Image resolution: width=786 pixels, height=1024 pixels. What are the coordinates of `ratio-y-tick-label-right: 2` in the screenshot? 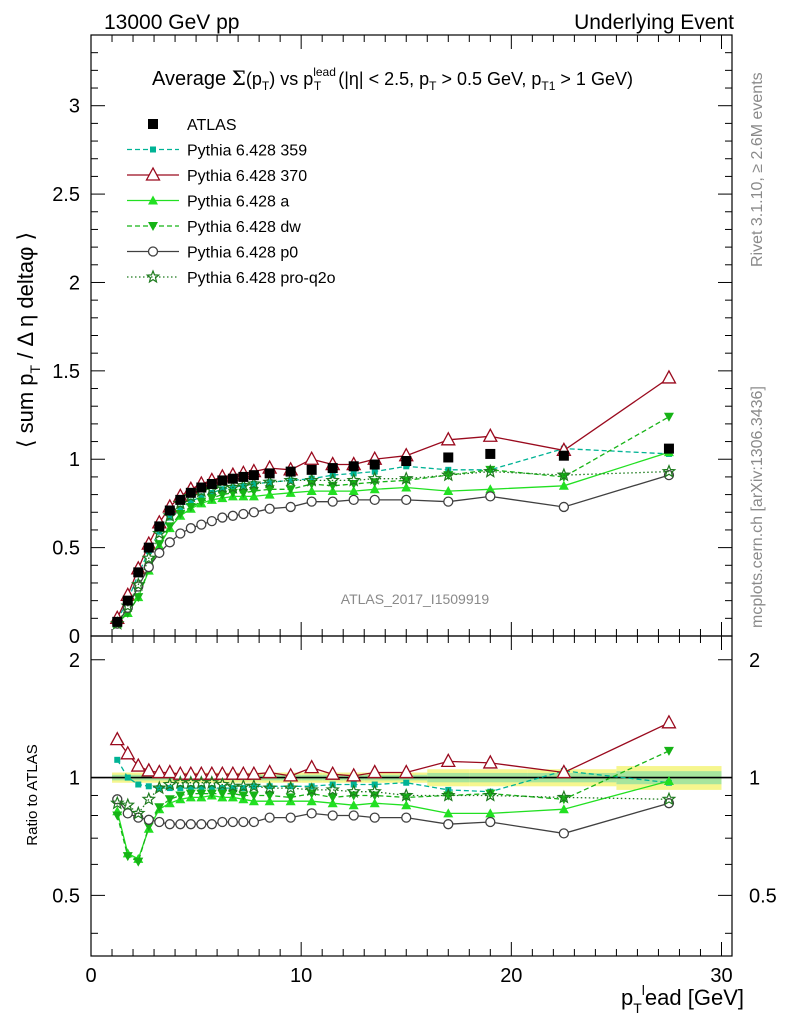 It's located at (754, 661).